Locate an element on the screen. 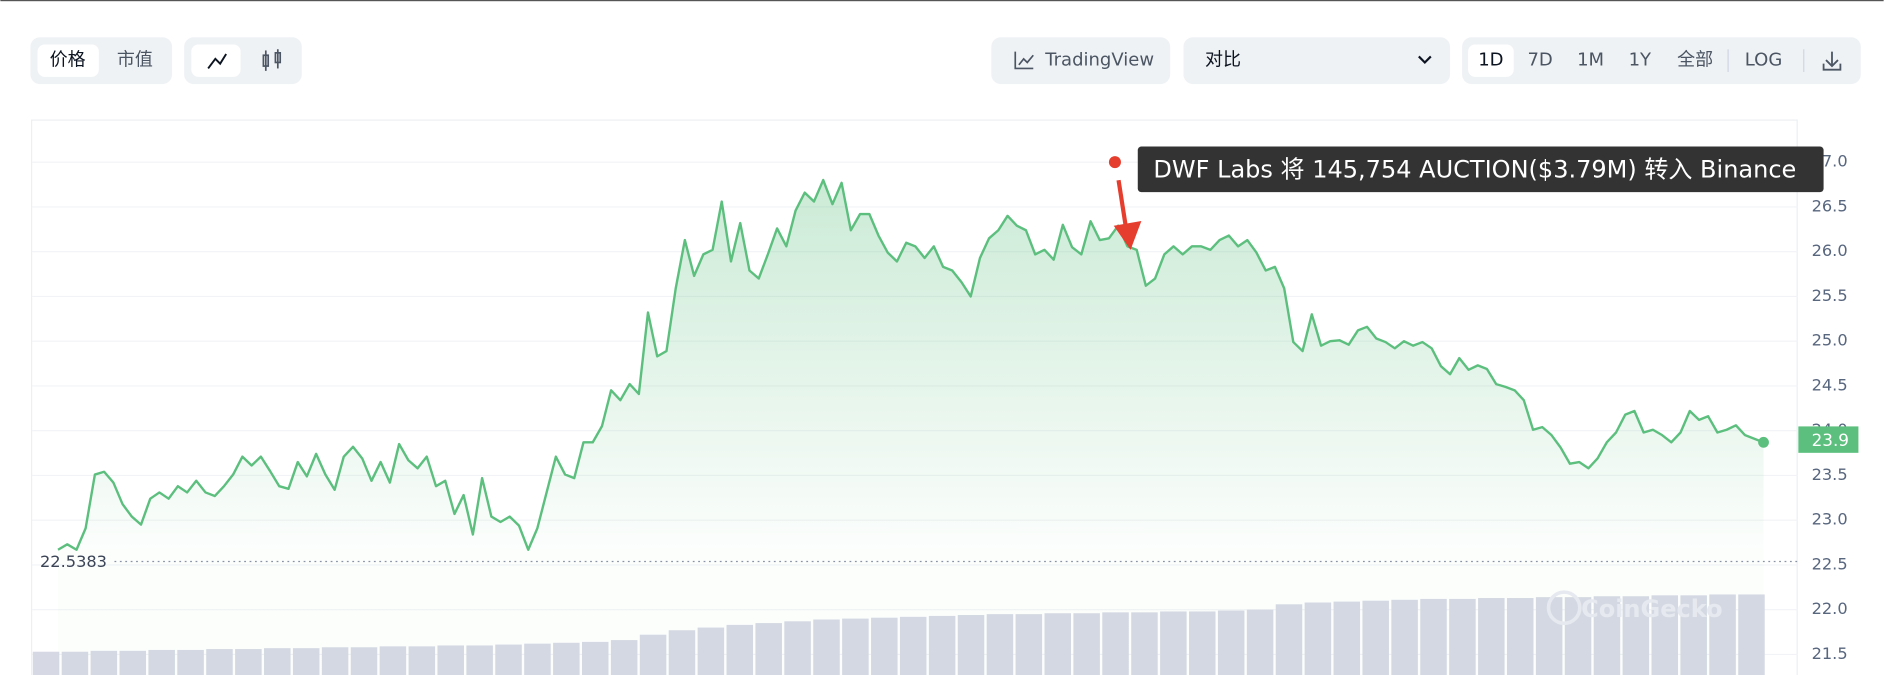  log-button: LOG is located at coordinates (1764, 60).